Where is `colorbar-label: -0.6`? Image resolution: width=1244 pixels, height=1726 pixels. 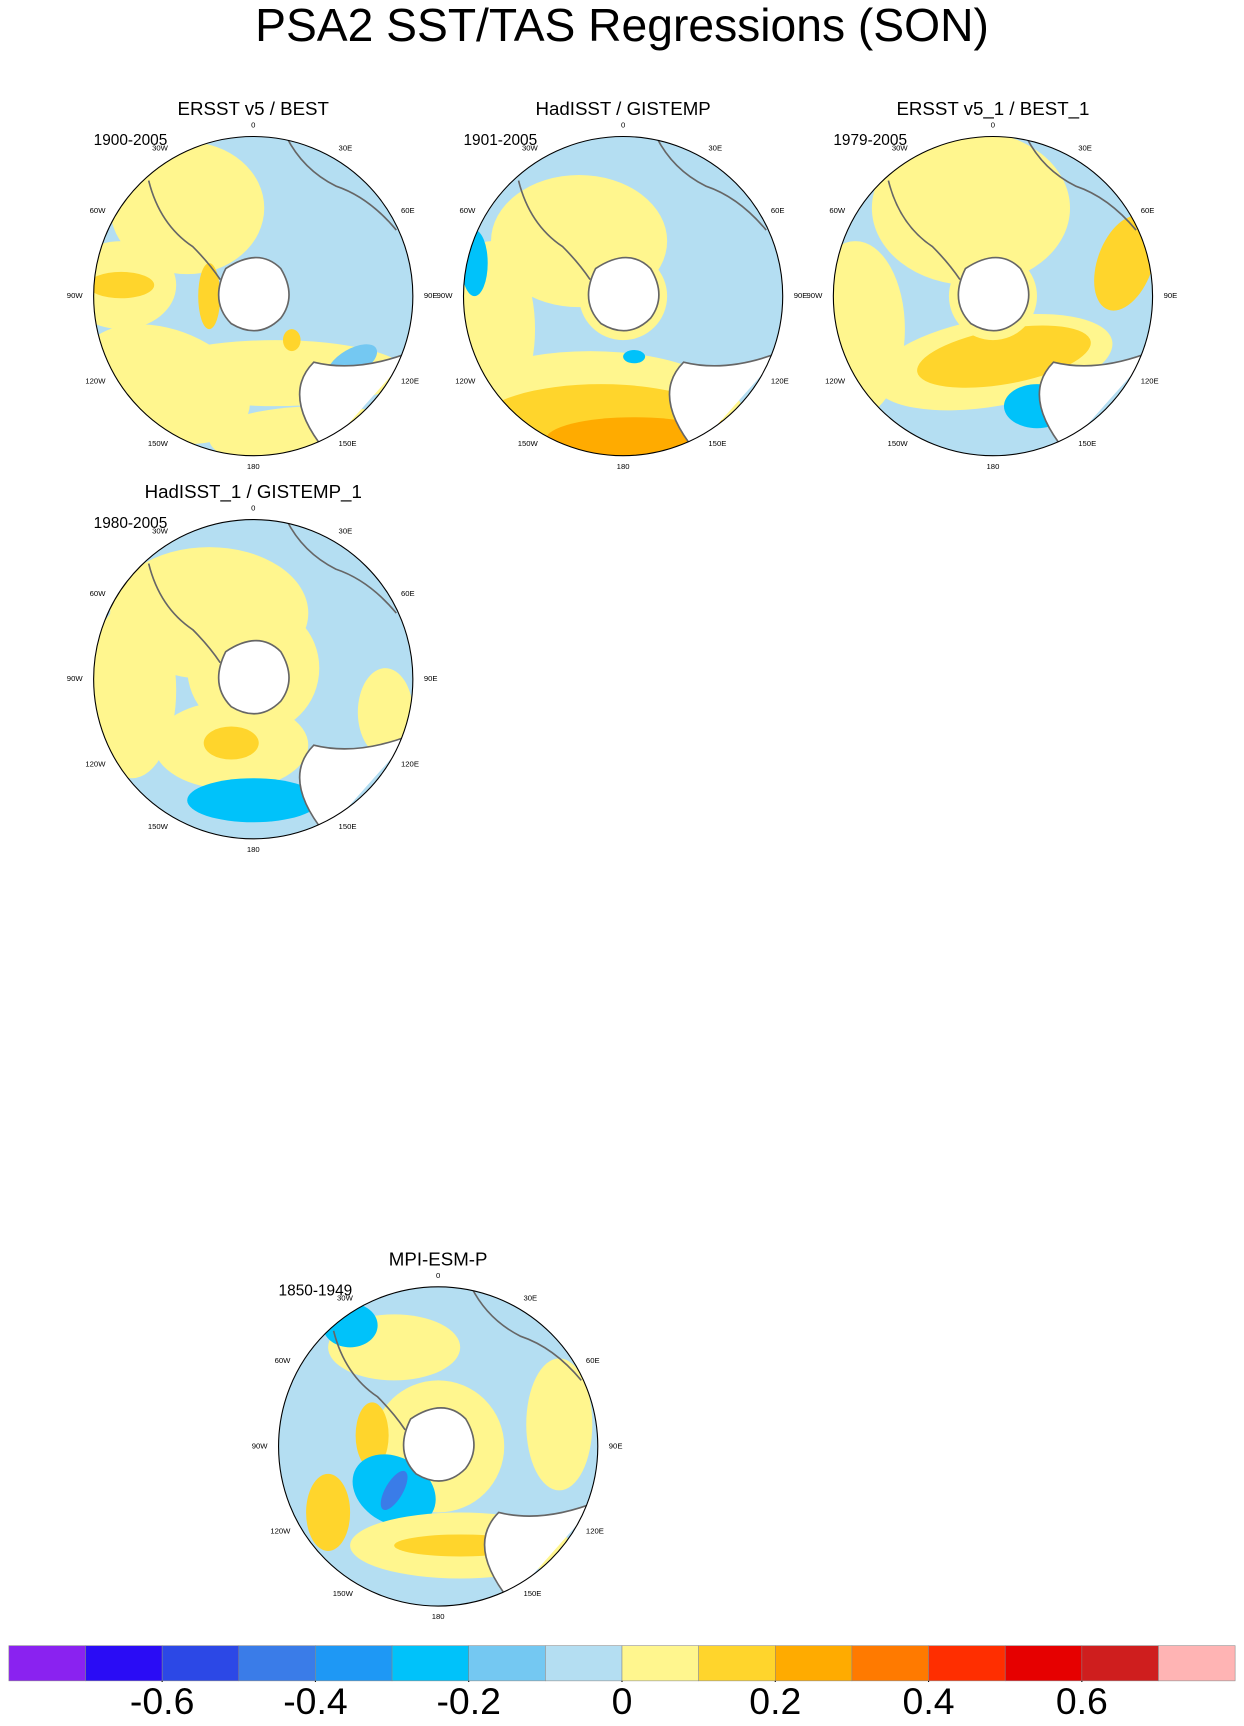
colorbar-label: -0.6 is located at coordinates (162, 1701).